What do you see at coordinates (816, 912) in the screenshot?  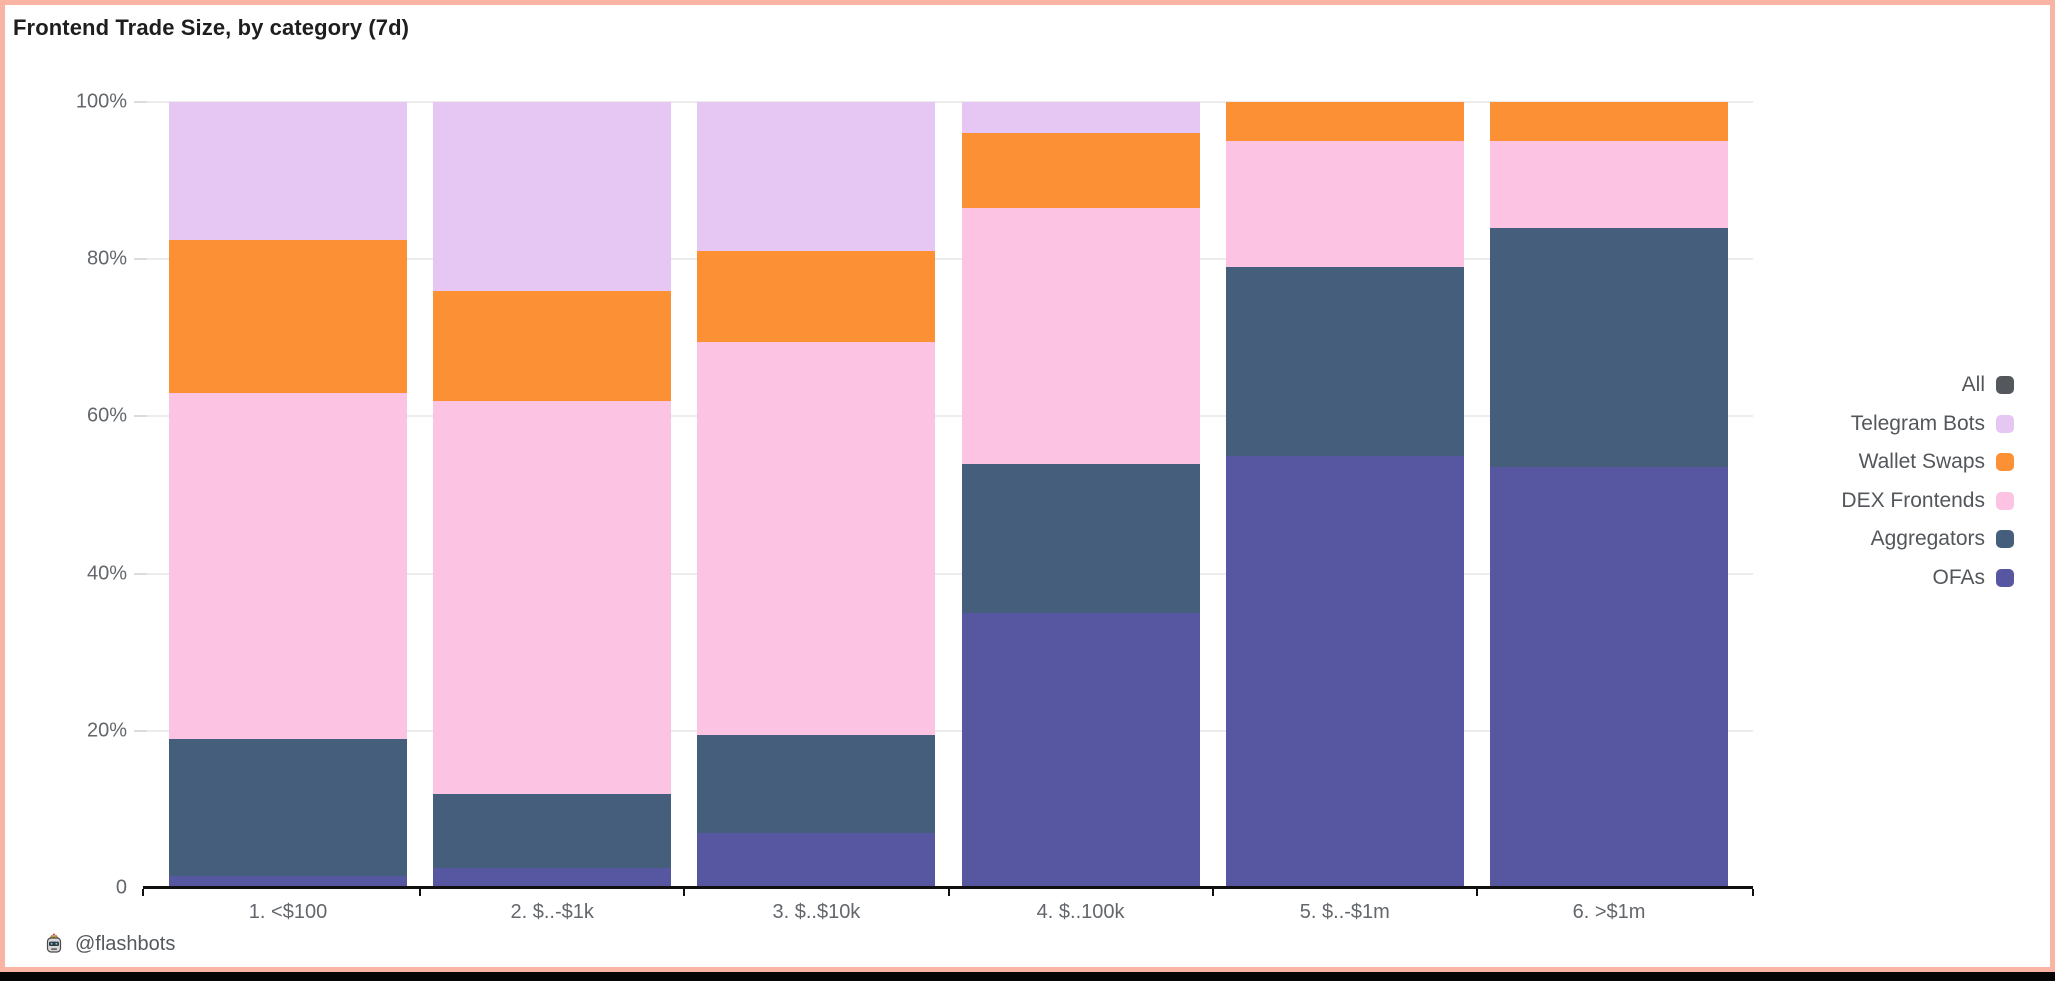 I see `x-axis-category-label: 3. $..$10k` at bounding box center [816, 912].